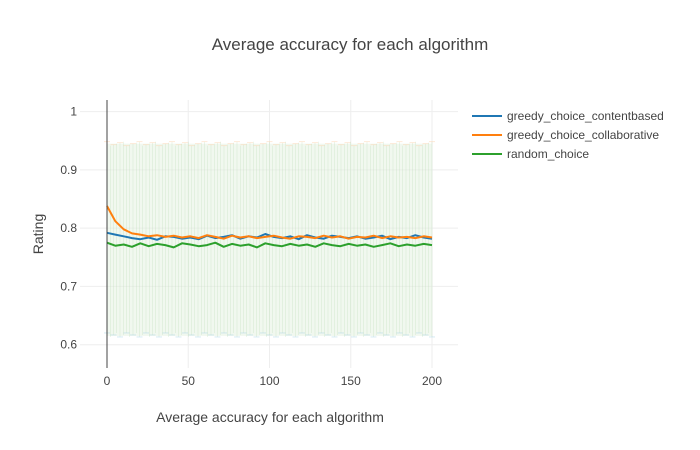 This screenshot has height=450, width=700. What do you see at coordinates (68, 170) in the screenshot?
I see `y-tick-label: 0.9` at bounding box center [68, 170].